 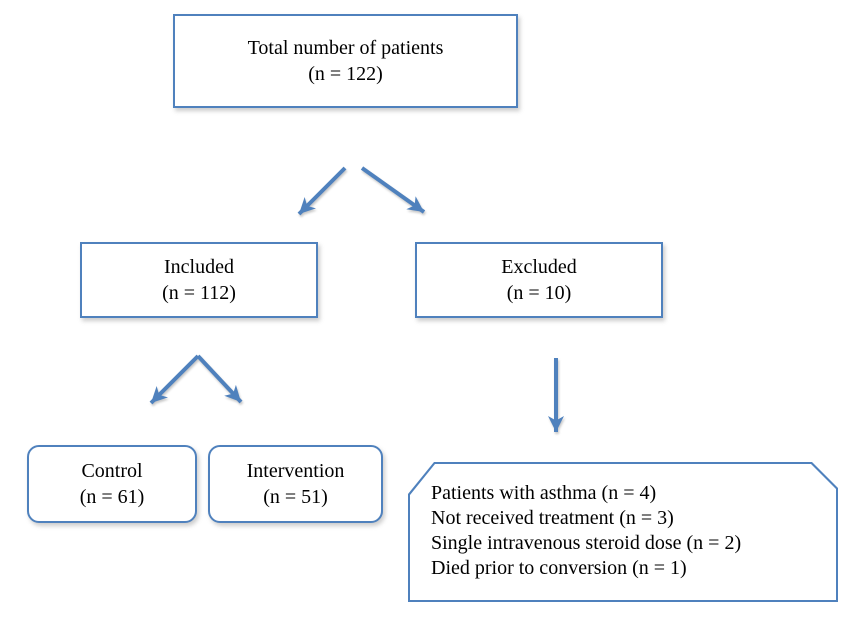 What do you see at coordinates (345, 61) in the screenshot?
I see `box-total-patients: Total number of patients (n = 122)` at bounding box center [345, 61].